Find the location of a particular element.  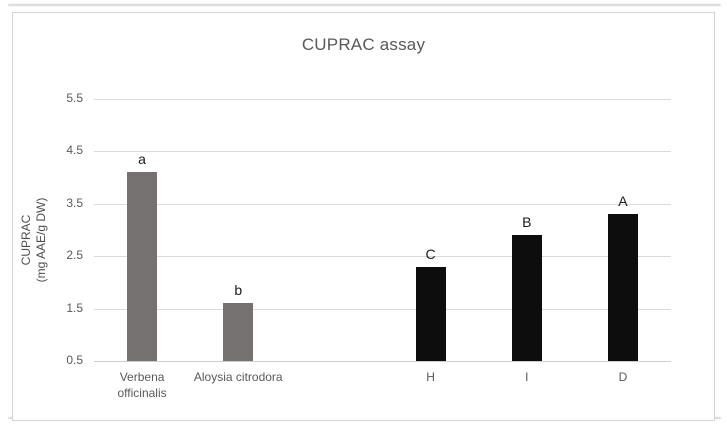

y-tick-label: 3.5 is located at coordinates (74, 202).